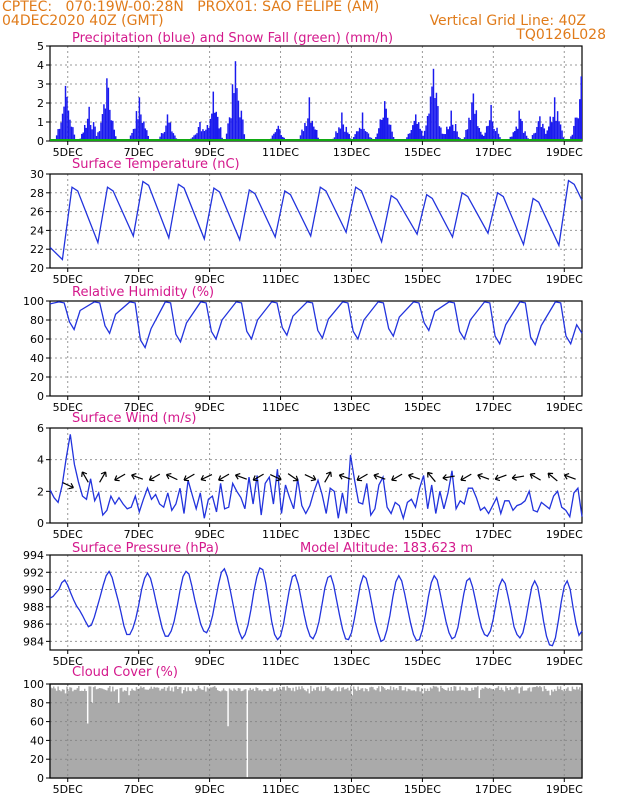  Describe the element at coordinates (33, 301) in the screenshot. I see `y-tick-label: 100` at that location.